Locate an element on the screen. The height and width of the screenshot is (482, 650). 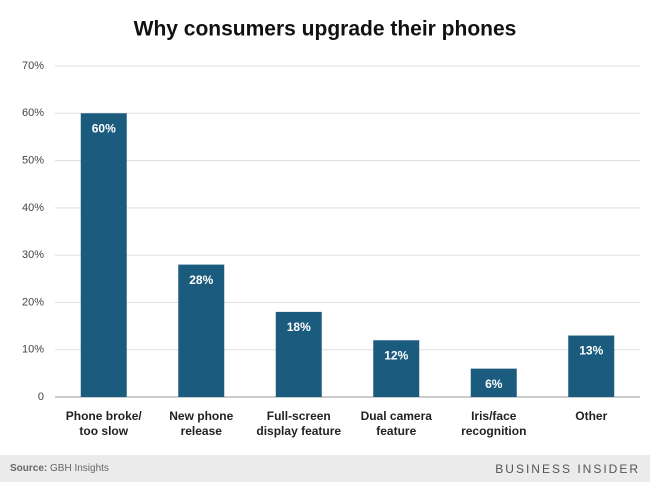
y-tick-label: 30% is located at coordinates (33, 255).